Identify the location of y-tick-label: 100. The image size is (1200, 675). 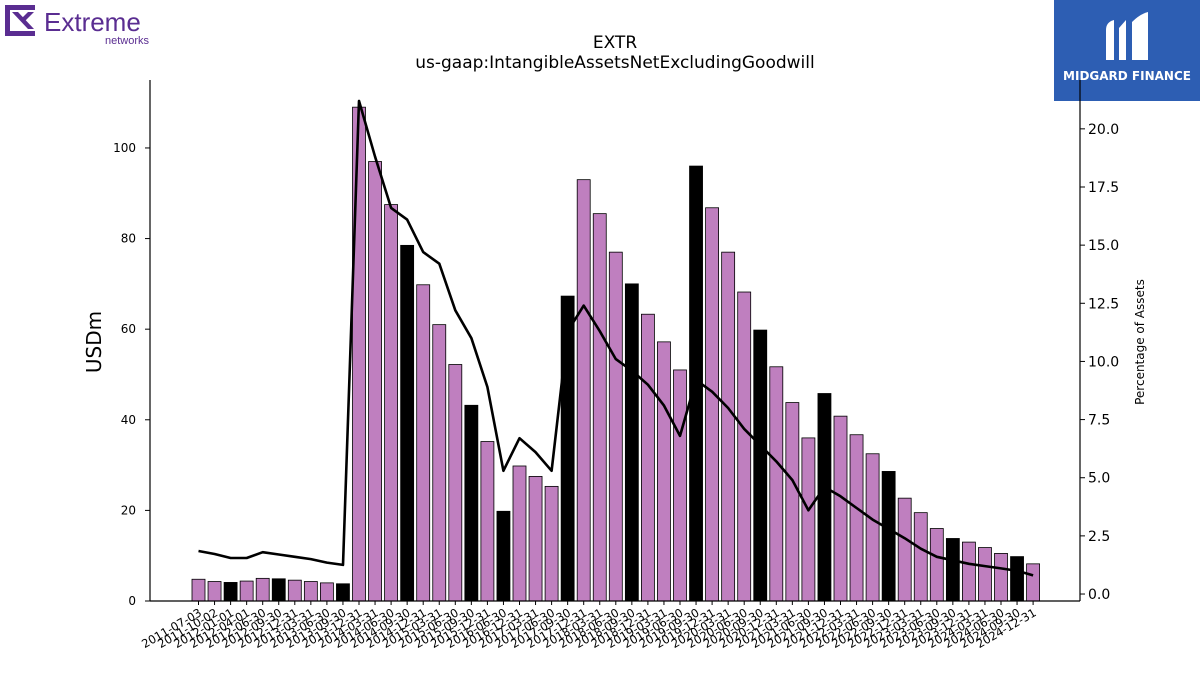
(124, 148).